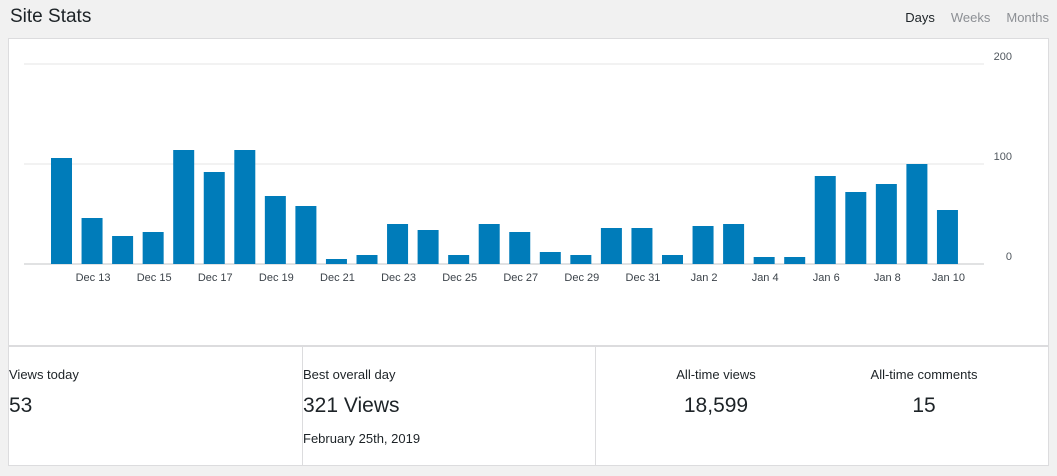  I want to click on alltime-views-value: 18,599, so click(716, 405).